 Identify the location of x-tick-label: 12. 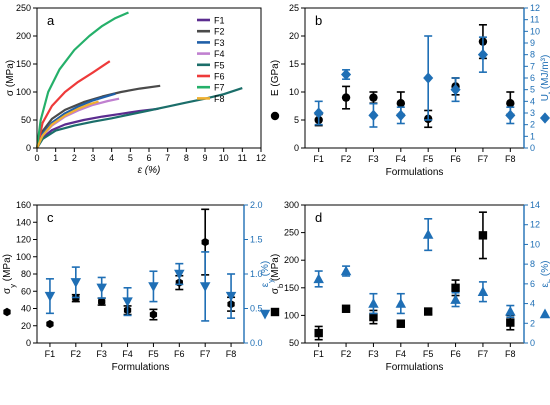
(261, 158).